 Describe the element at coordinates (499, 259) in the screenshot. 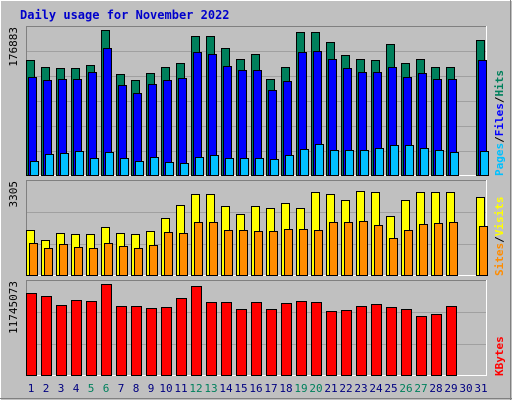

I see `legend-sites: Sites` at that location.